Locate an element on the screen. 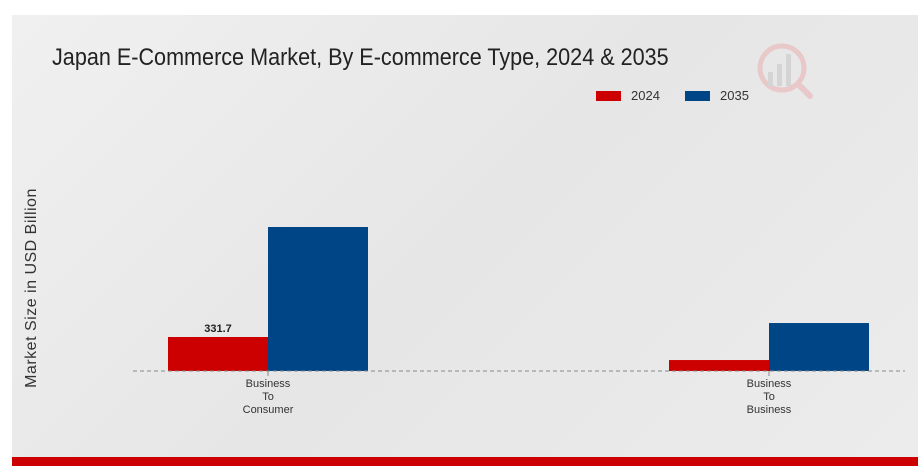  x-tick-label: Consumer is located at coordinates (268, 410).